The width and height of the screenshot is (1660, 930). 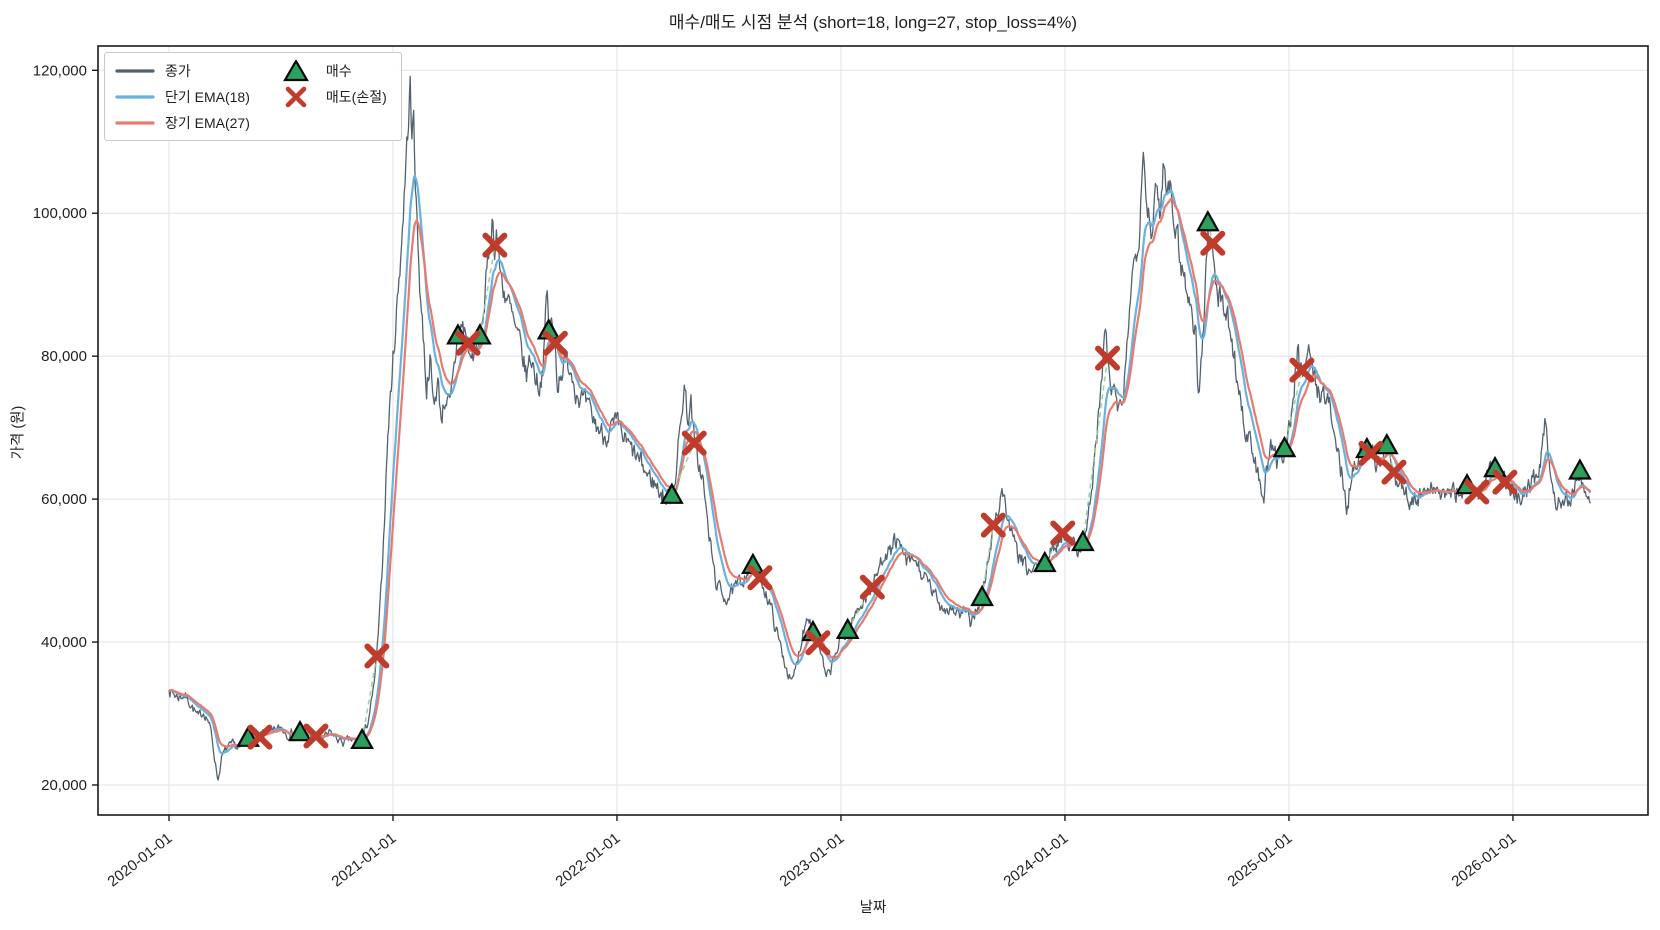 What do you see at coordinates (18, 432) in the screenshot?
I see `y-axis-label: 가격 (원)` at bounding box center [18, 432].